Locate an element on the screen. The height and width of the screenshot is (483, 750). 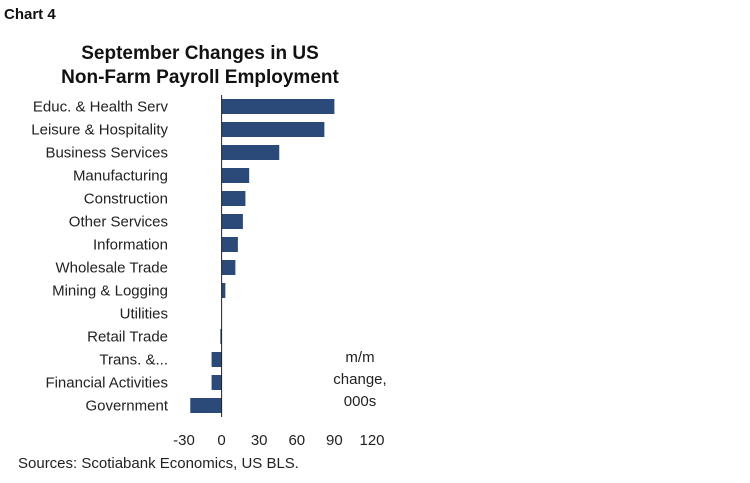
unit-label-line: 000s is located at coordinates (360, 401).